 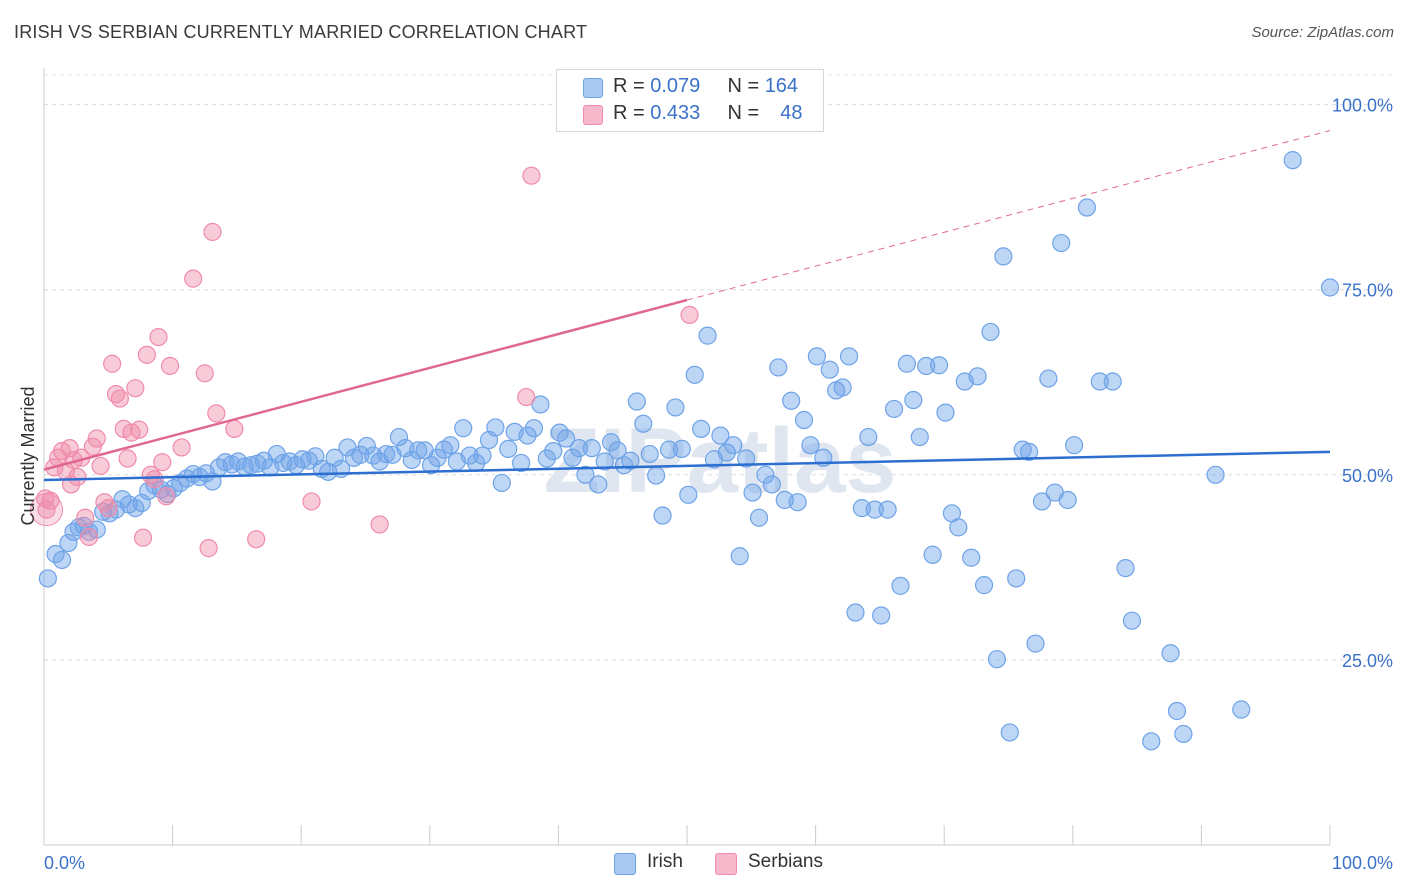 I want to click on stats-legend: R = 0.079 N = 164 R = 0.433 N = 48, so click(x=690, y=100).